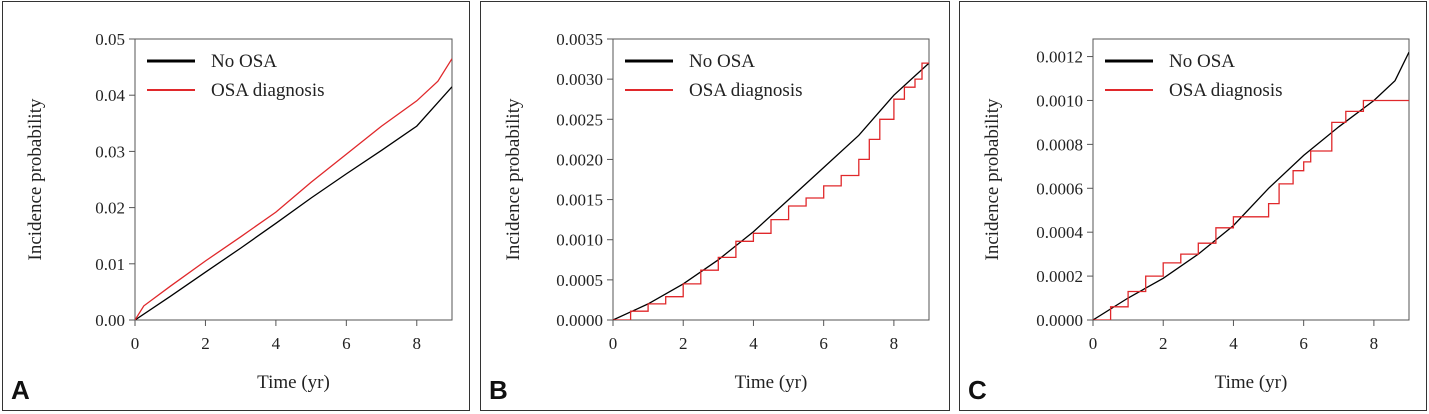 This screenshot has height=414, width=1429. I want to click on y-tick-label: 0.0004, so click(1059, 232).